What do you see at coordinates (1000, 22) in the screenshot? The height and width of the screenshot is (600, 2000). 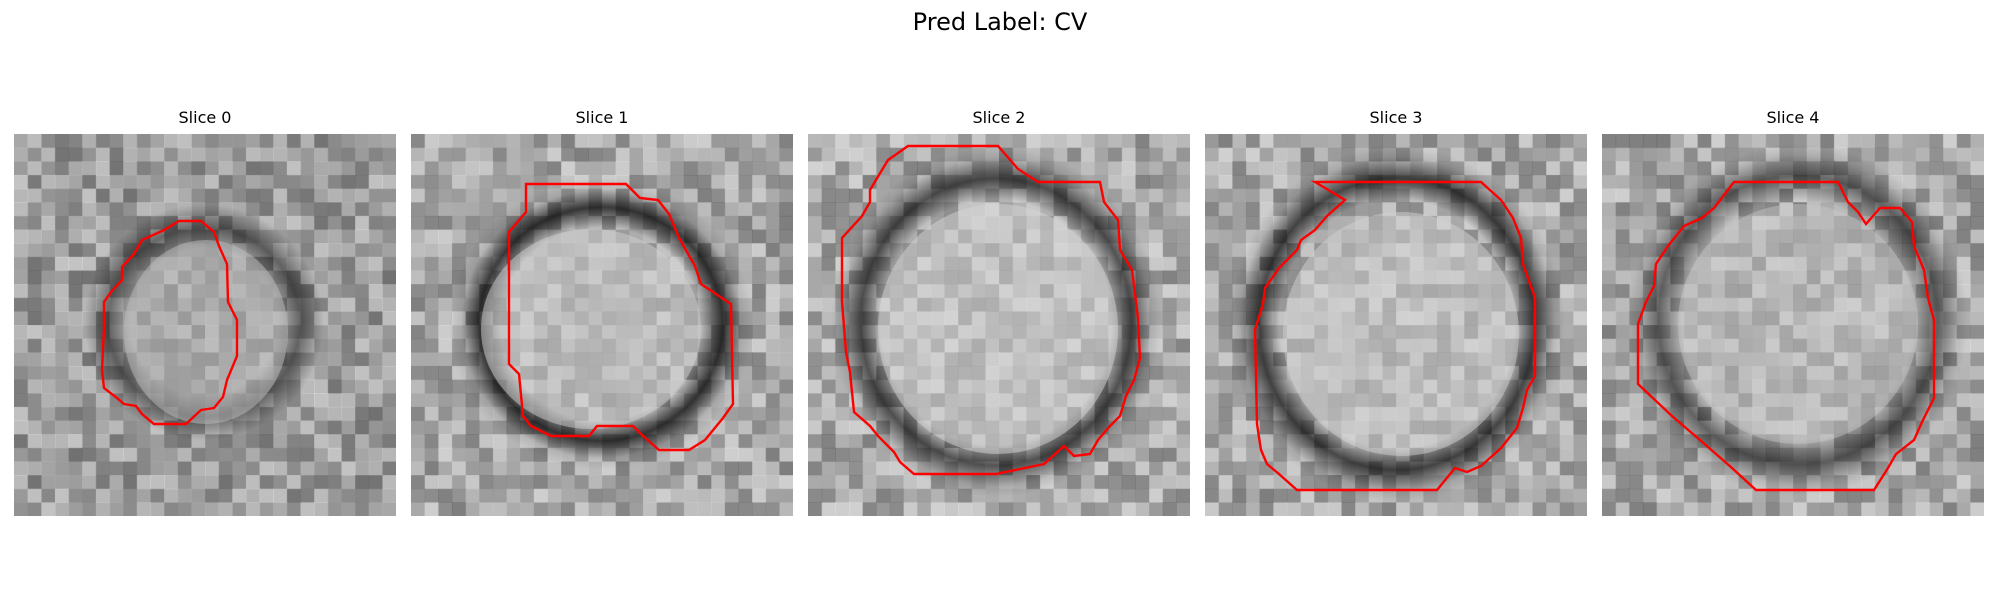 I see `figure-title: Pred Label: CV` at bounding box center [1000, 22].